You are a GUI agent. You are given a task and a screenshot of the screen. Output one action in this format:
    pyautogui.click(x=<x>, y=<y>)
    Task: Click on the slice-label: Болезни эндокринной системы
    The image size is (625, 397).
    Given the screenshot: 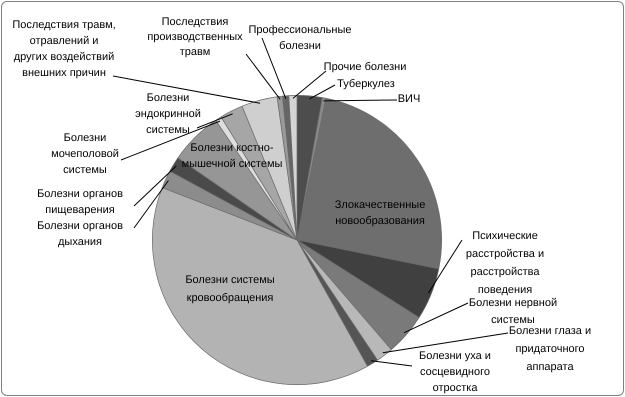 What is the action you would take?
    pyautogui.click(x=168, y=114)
    